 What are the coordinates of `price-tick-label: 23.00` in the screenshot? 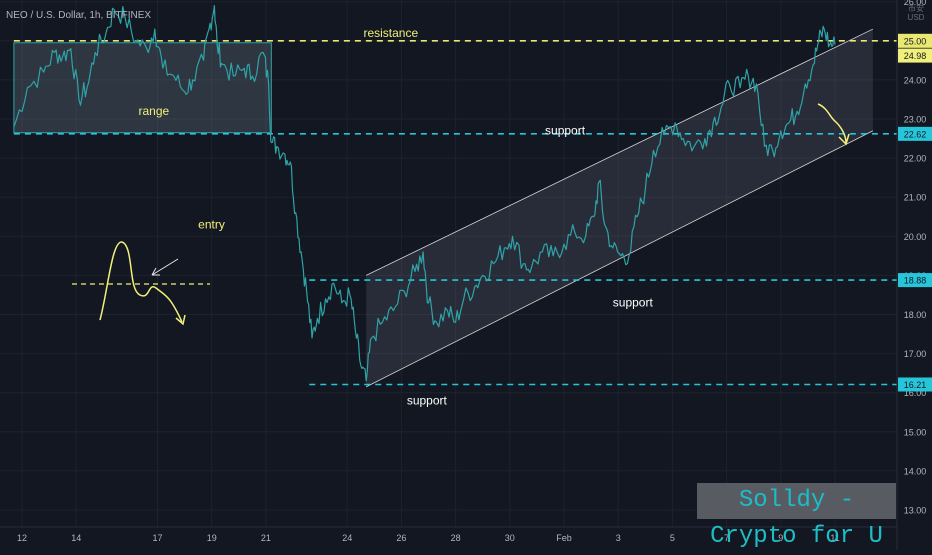 It's located at (915, 120).